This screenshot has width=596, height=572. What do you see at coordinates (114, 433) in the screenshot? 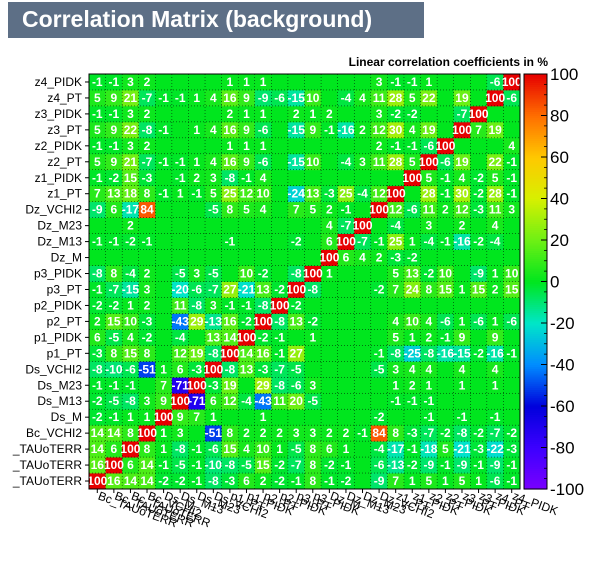
I see `cell-value-label: 14` at bounding box center [114, 433].